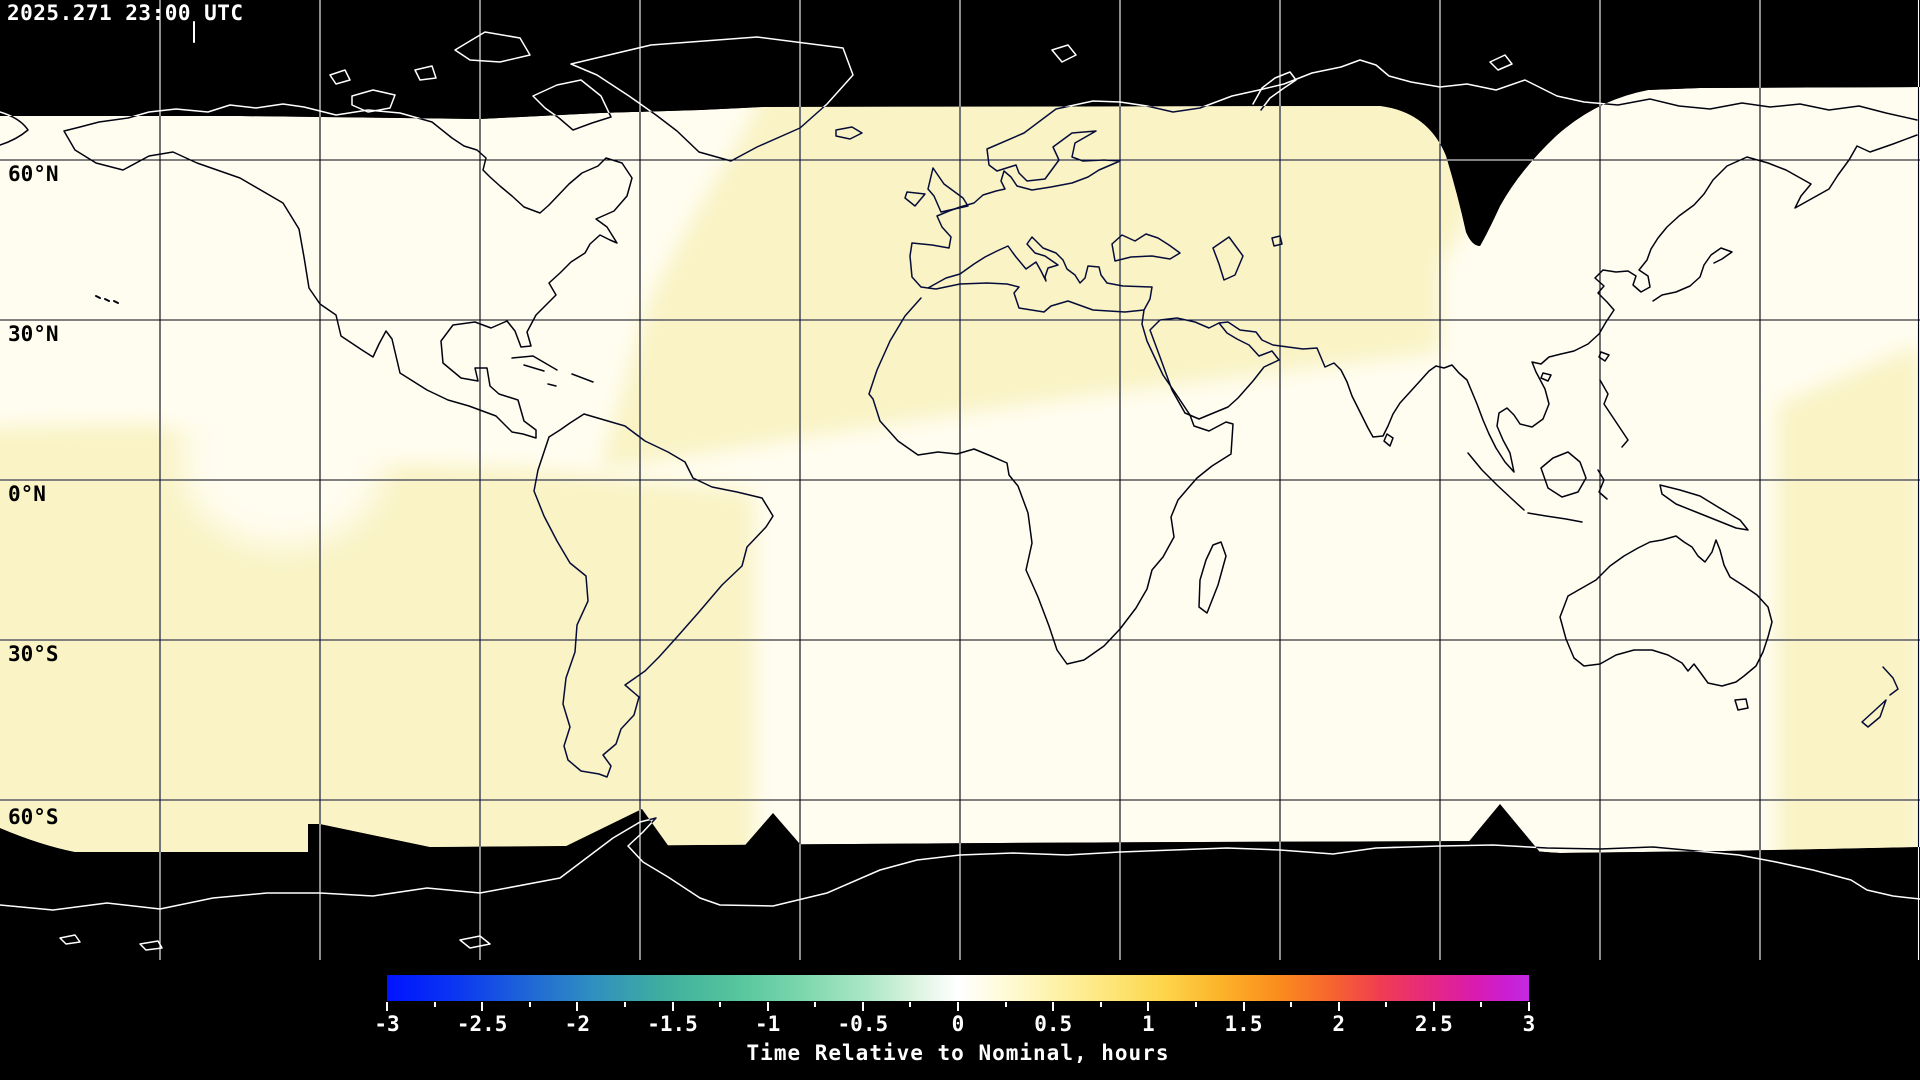 The width and height of the screenshot is (1920, 1080). What do you see at coordinates (960, 884) in the screenshot?
I see `coastline-antarctica` at bounding box center [960, 884].